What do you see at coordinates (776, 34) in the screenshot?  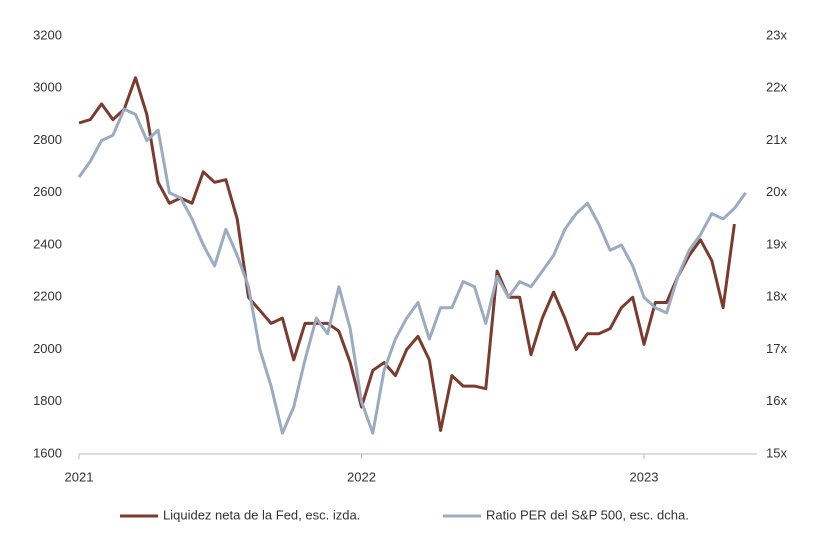 I see `y2-tick-label: 23x` at bounding box center [776, 34].